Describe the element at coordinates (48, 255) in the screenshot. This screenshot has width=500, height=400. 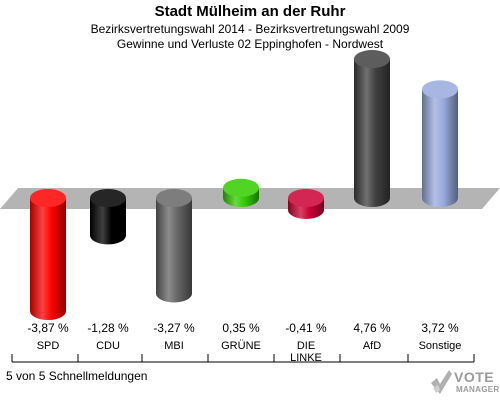
I see `bar-spd` at that location.